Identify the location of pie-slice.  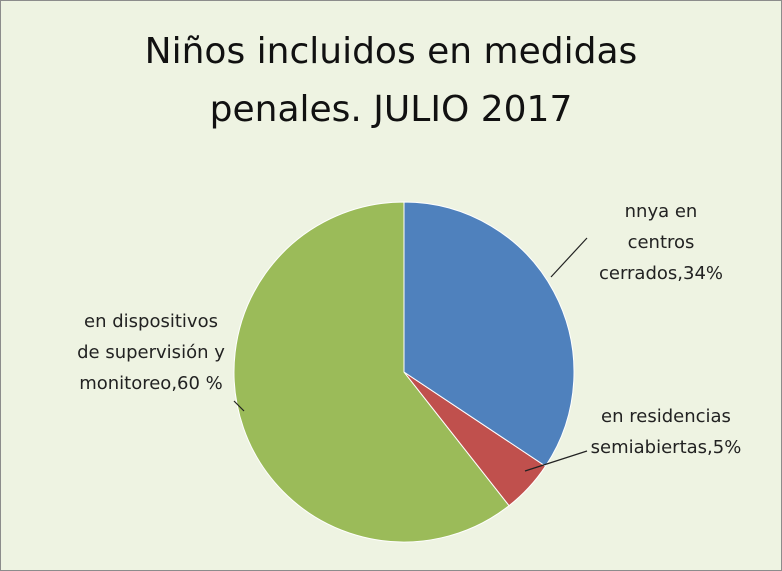
(489, 334).